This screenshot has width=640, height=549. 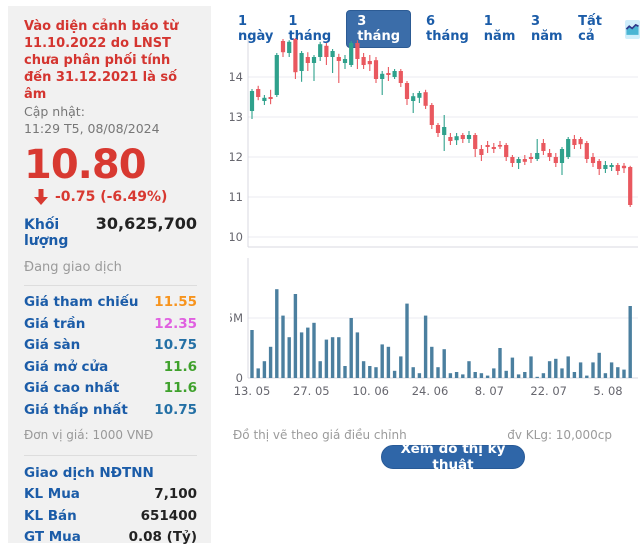 I want to click on row-value: 651400, so click(x=168, y=515).